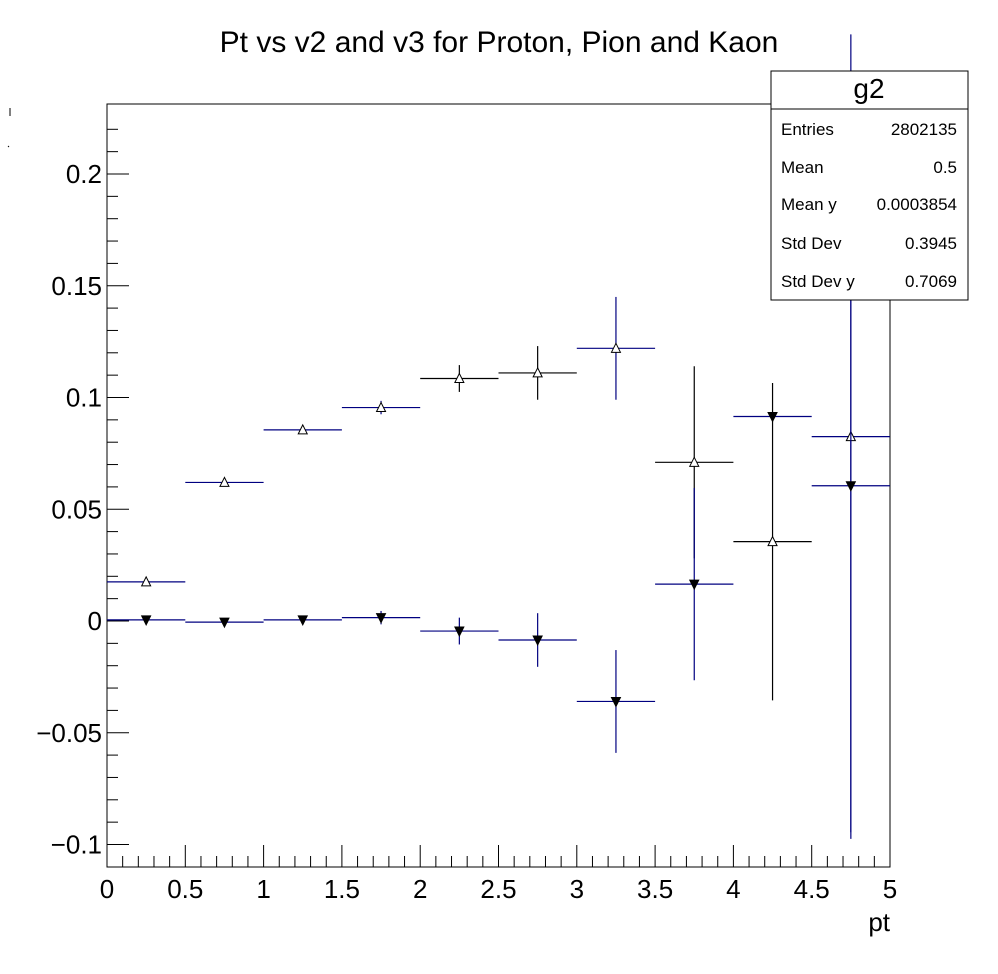 Image resolution: width=998 pixels, height=974 pixels. What do you see at coordinates (890, 889) in the screenshot?
I see `x-tick-label: 5` at bounding box center [890, 889].